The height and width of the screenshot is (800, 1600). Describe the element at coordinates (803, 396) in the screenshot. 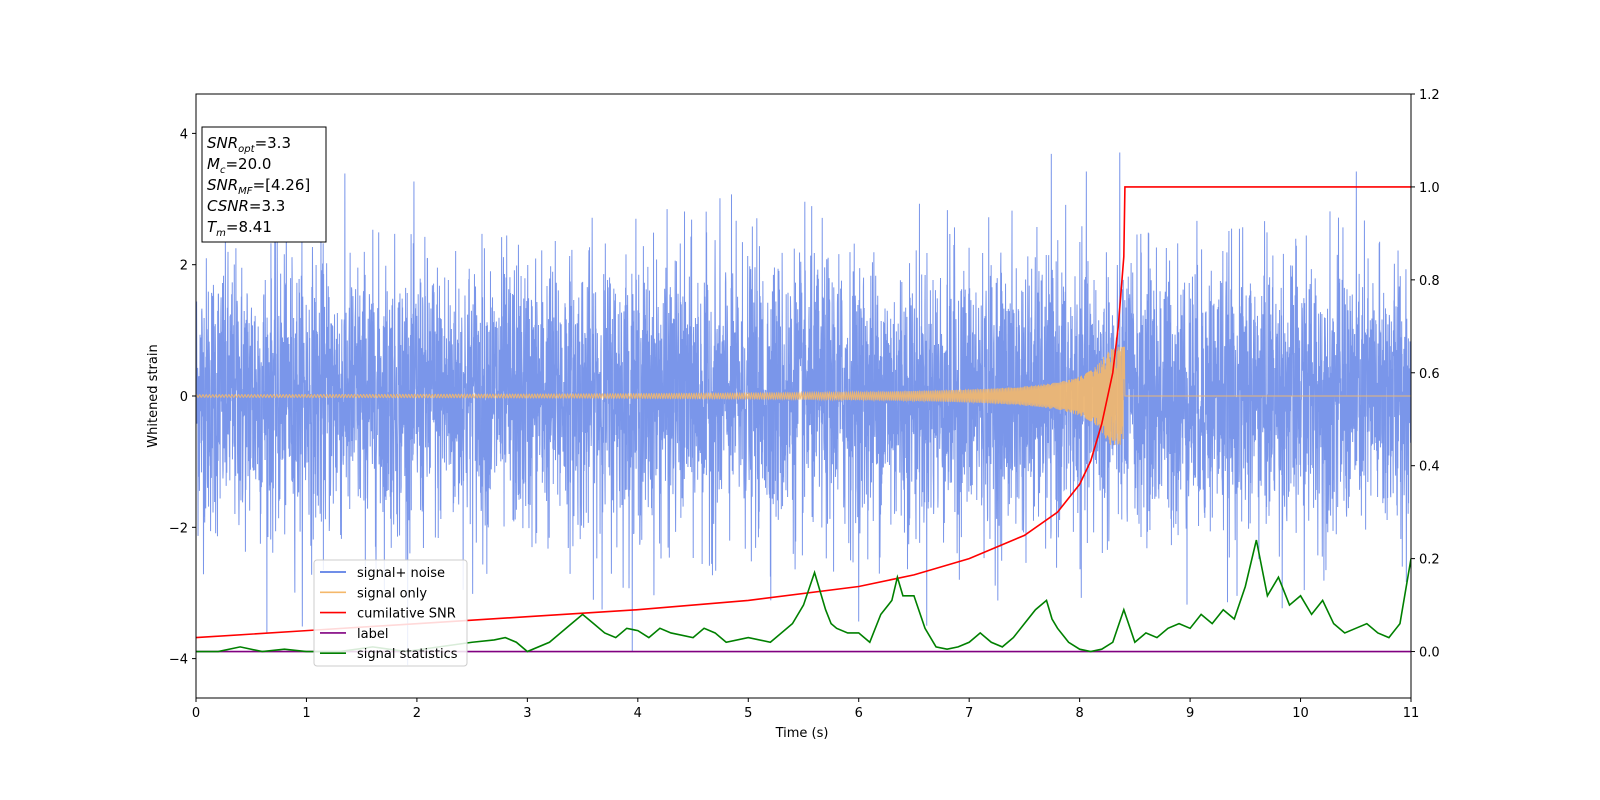

I see `series-signal-only-line` at that location.